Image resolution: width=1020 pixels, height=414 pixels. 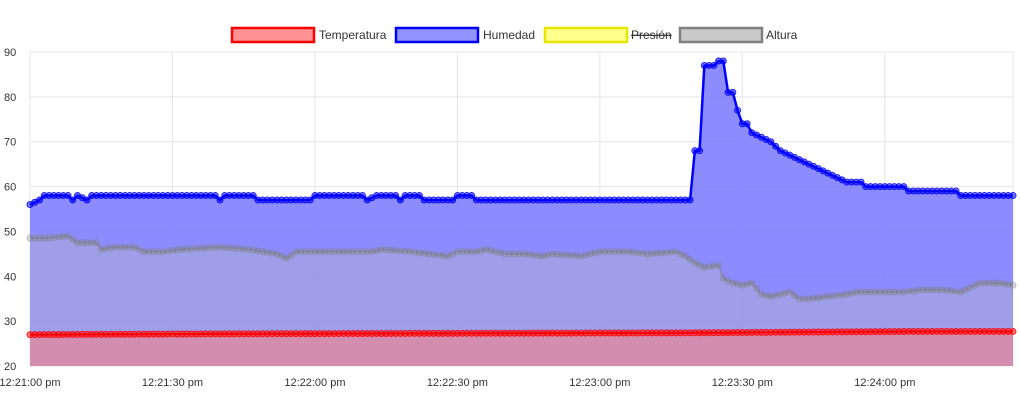 What do you see at coordinates (586, 35) in the screenshot?
I see `legend-swatch-presión` at bounding box center [586, 35].